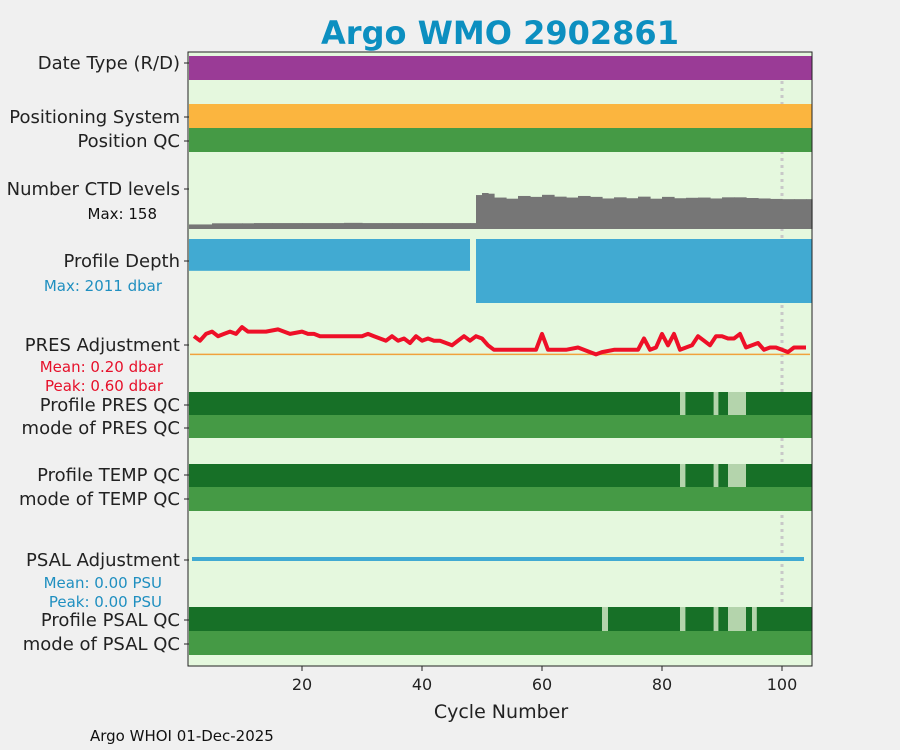 This screenshot has height=750, width=900. I want to click on row-8-label: Profile TEMP QC, so click(108, 475).